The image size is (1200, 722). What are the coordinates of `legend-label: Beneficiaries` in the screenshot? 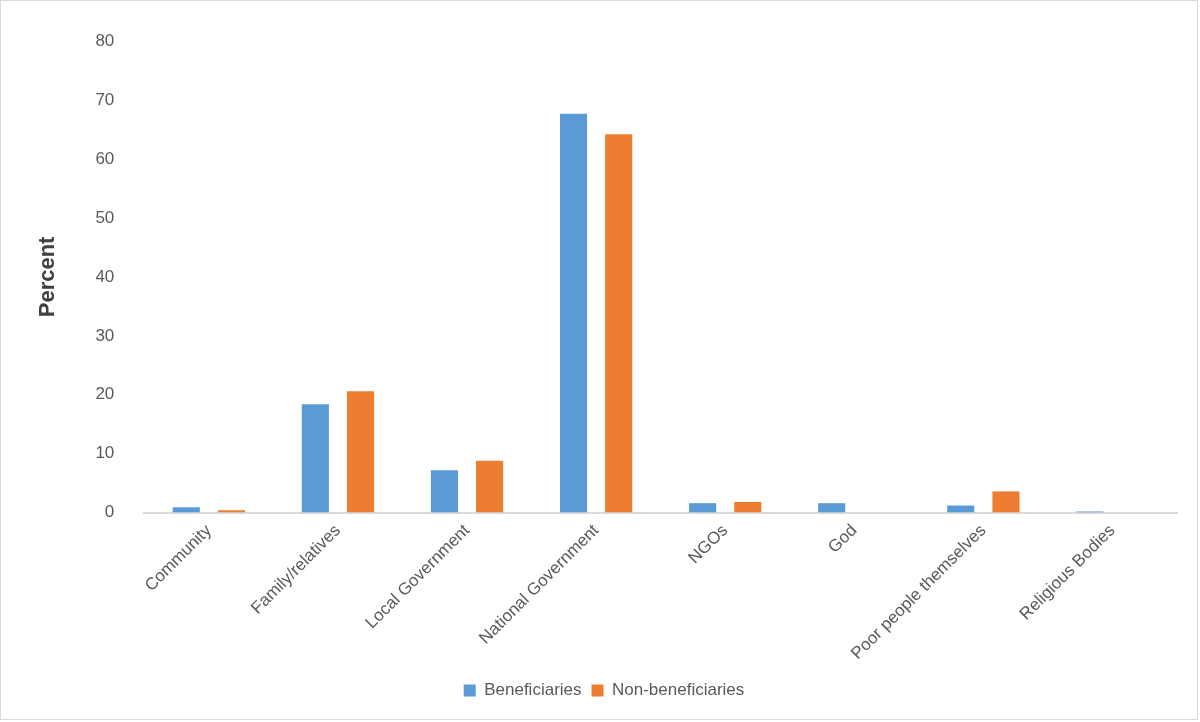 It's located at (533, 690).